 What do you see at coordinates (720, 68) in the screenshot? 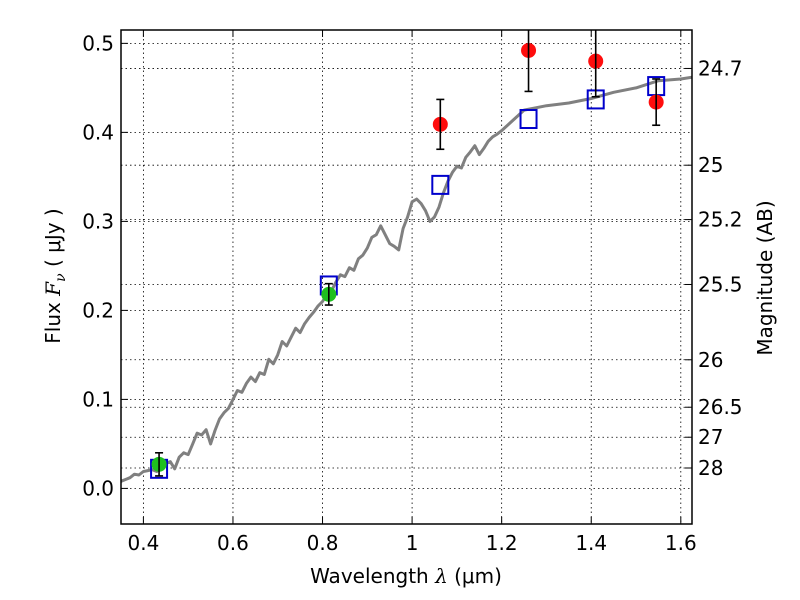
I see `magnitude-tick-label: 24.7` at bounding box center [720, 68].